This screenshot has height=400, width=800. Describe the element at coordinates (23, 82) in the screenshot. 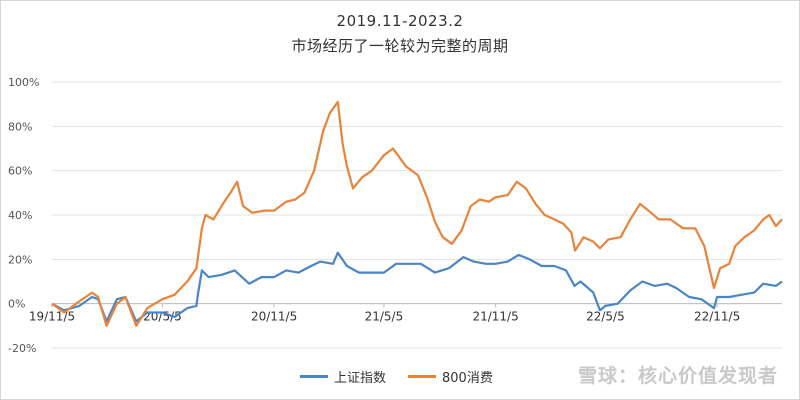

I see `y-tick-label: 100%` at that location.